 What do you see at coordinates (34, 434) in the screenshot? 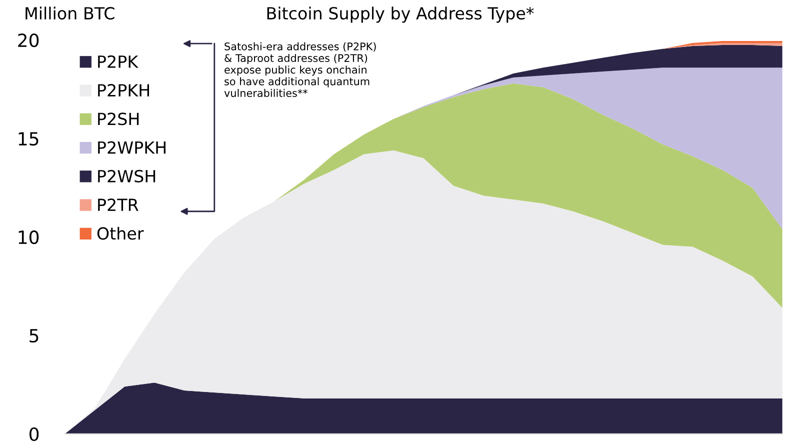
I see `y-tick-label: 0` at bounding box center [34, 434].